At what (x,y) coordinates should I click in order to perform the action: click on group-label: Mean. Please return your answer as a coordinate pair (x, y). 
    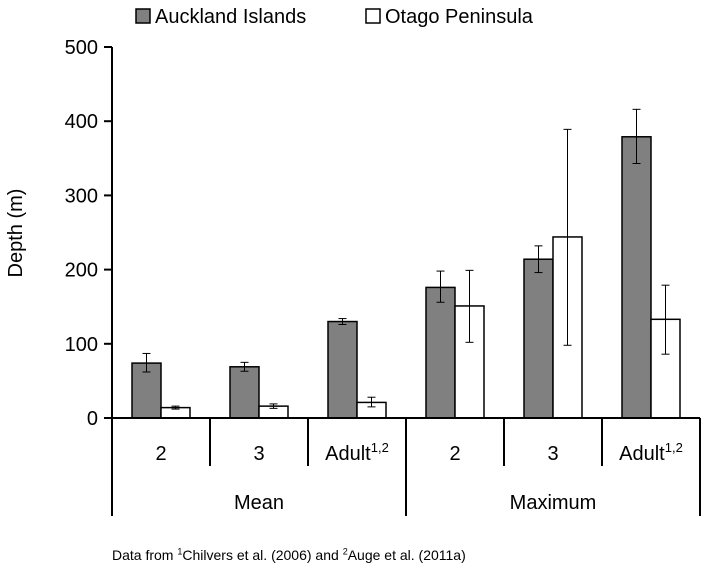
    Looking at the image, I should click on (259, 503).